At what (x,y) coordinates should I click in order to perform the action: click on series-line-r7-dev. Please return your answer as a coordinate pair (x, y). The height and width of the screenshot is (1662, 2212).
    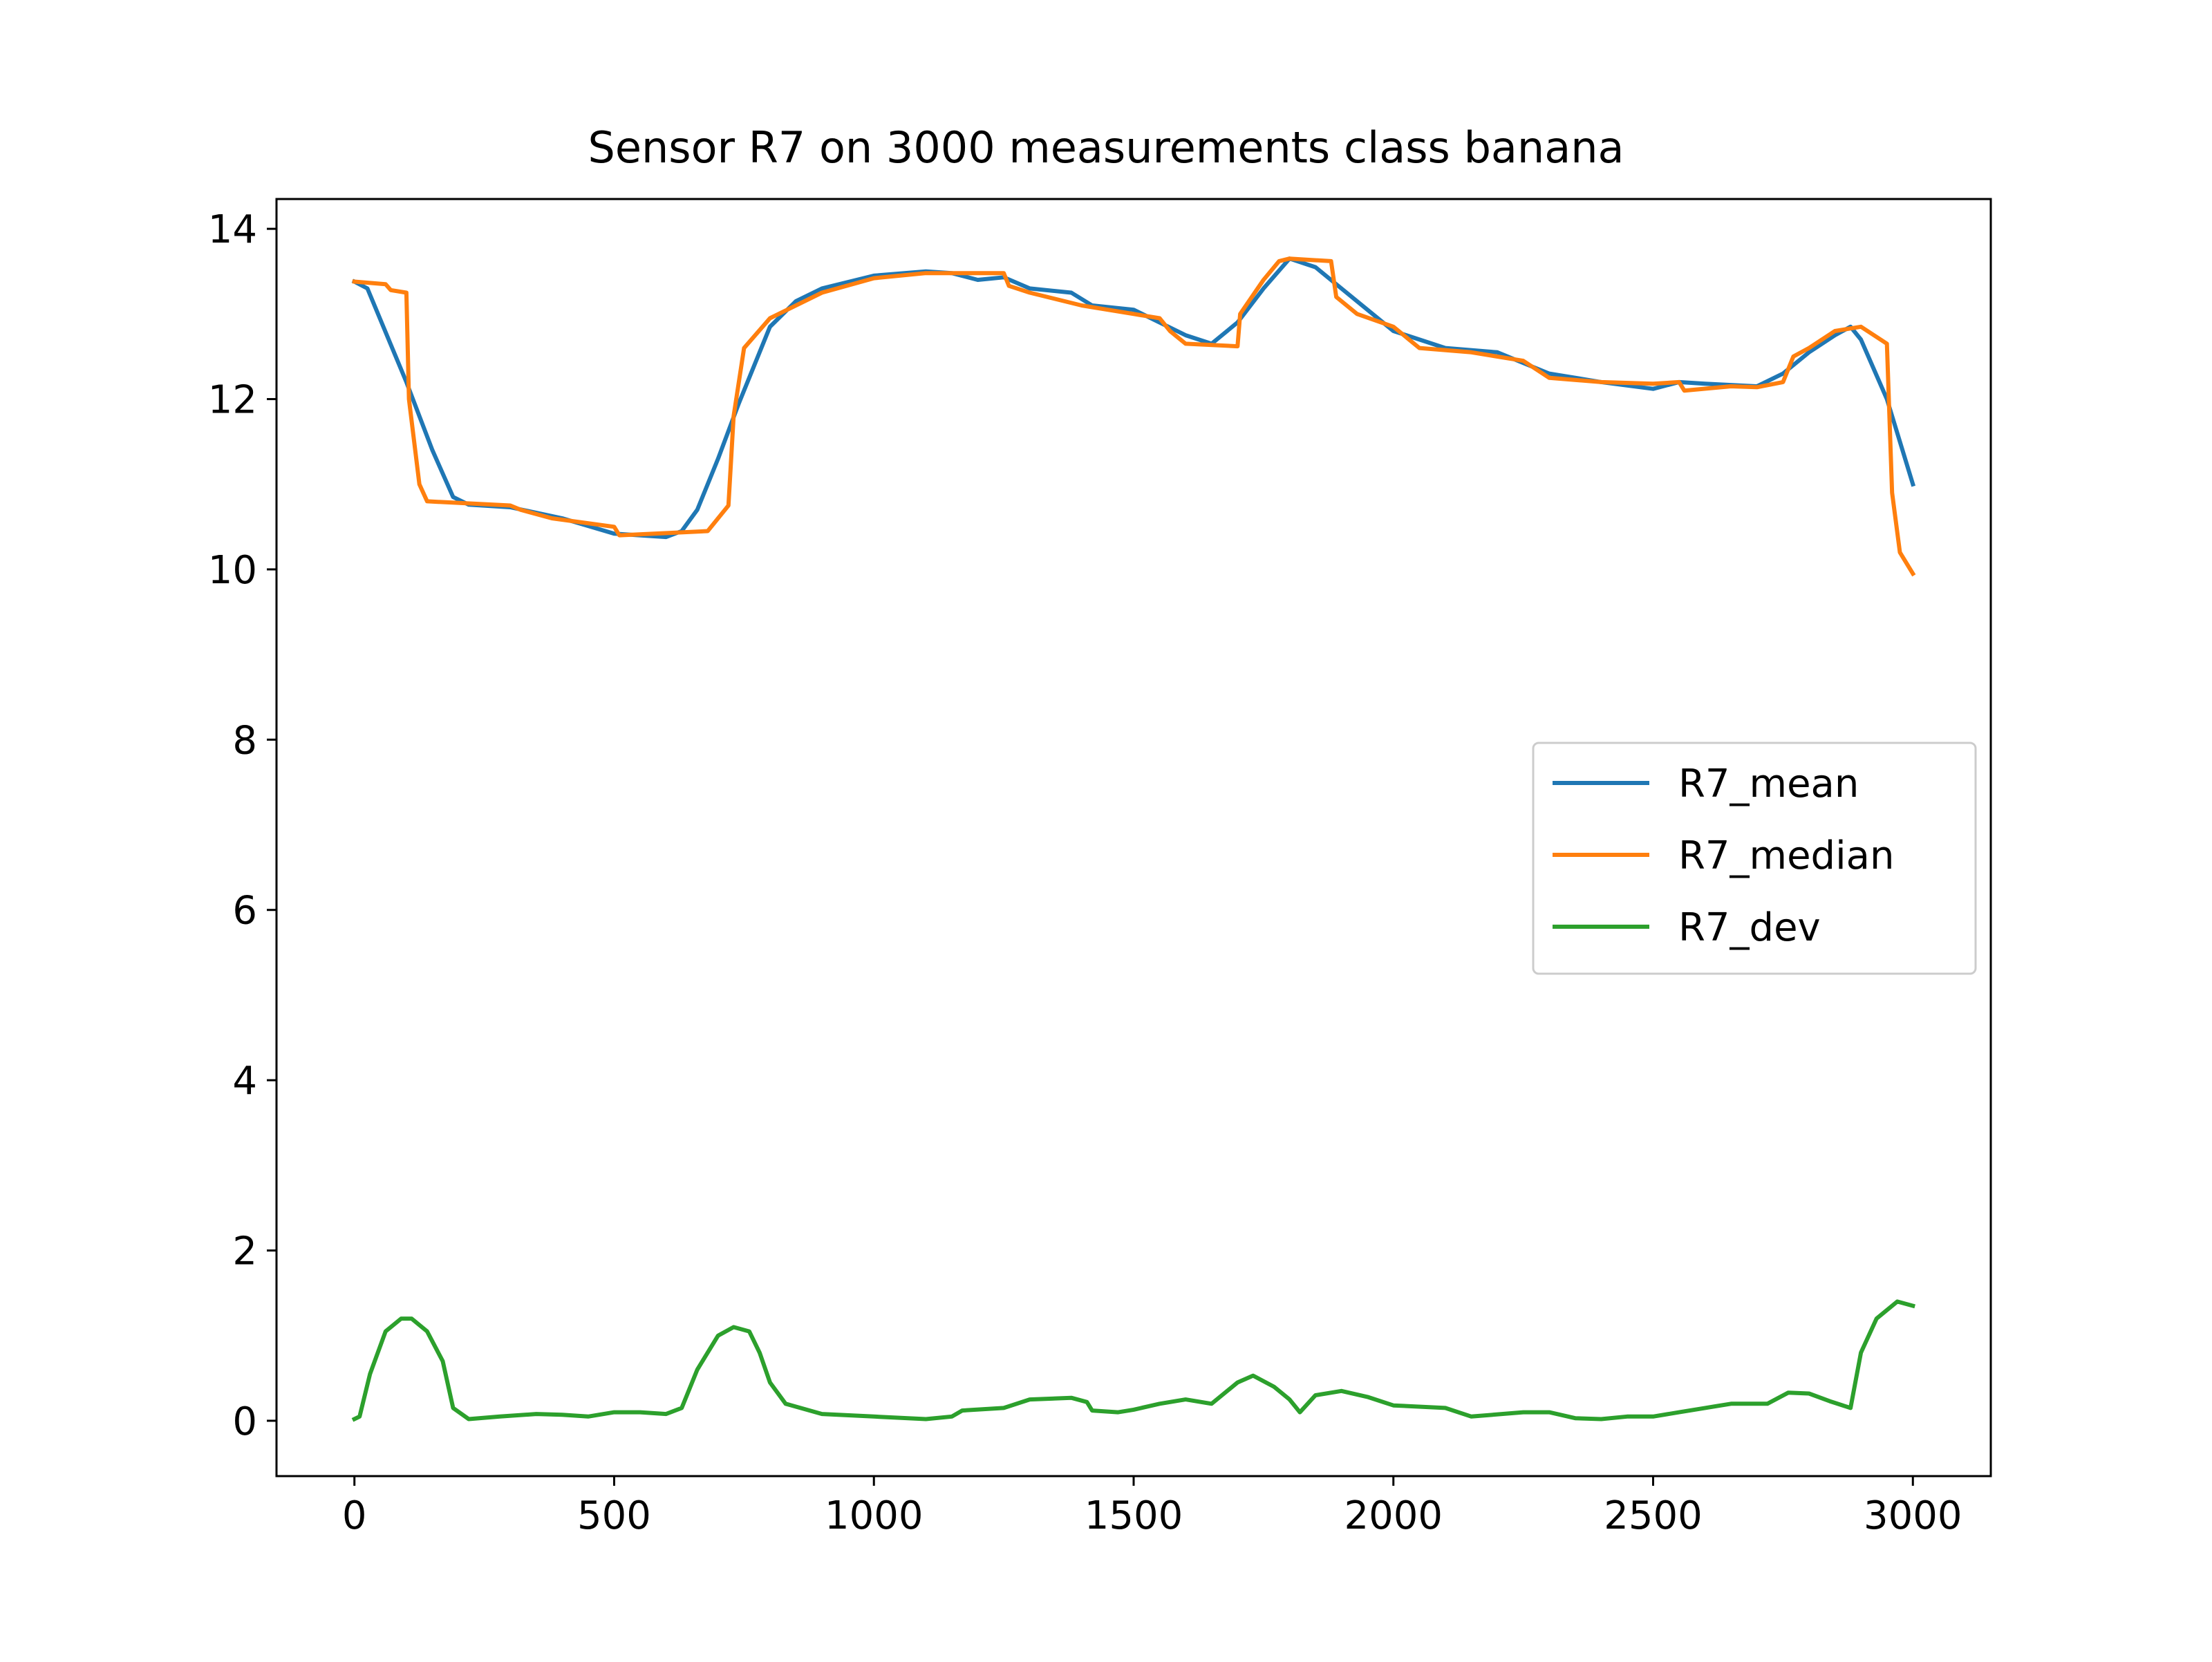
    Looking at the image, I should click on (1133, 1360).